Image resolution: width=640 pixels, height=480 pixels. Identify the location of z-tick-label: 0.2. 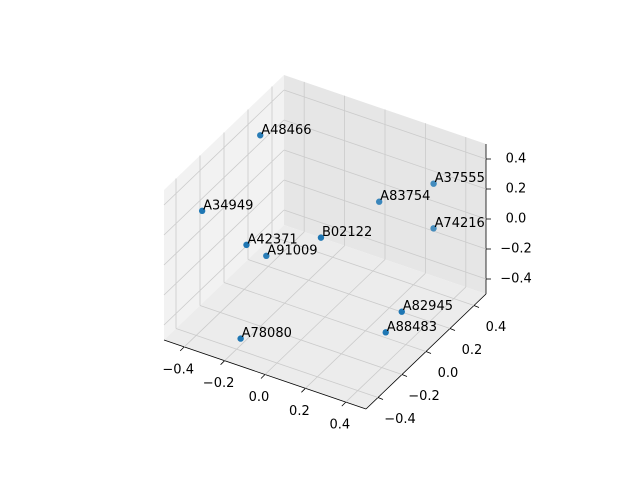
(516, 189).